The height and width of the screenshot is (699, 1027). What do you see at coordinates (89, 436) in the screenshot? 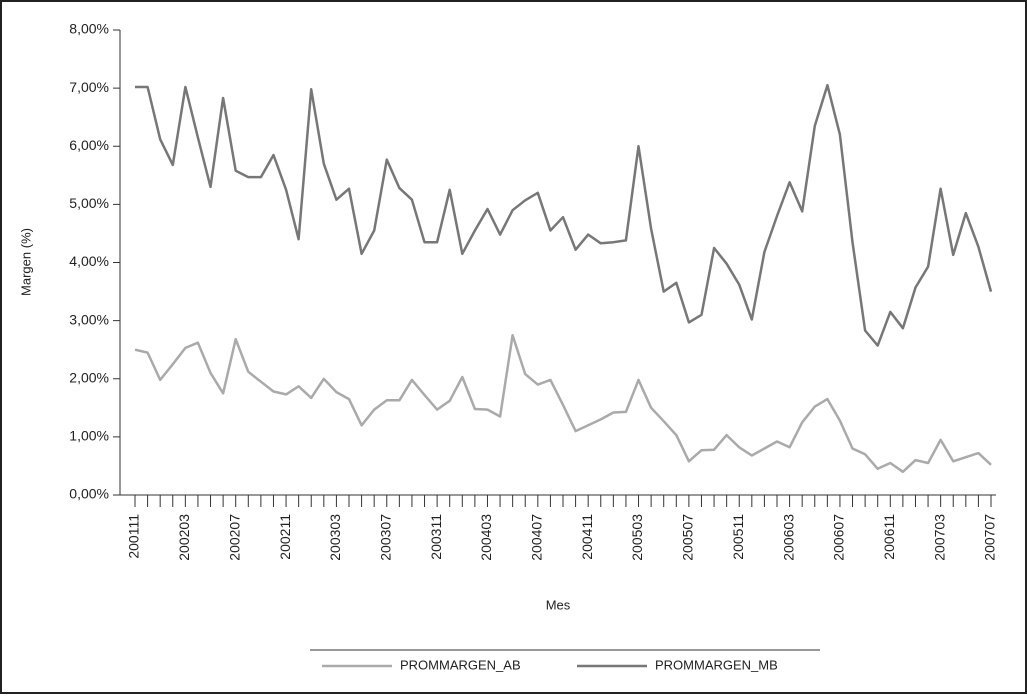
I see `y-tick-label: 1,00%` at bounding box center [89, 436].